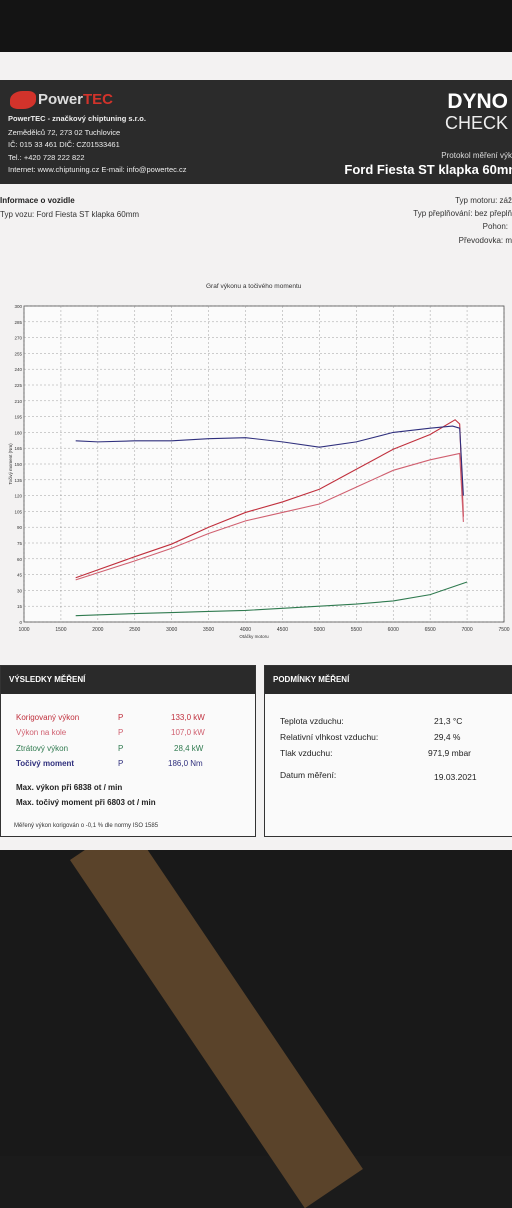 This screenshot has height=1208, width=512. Describe the element at coordinates (208, 630) in the screenshot. I see `x-tick-label: 3500` at that location.